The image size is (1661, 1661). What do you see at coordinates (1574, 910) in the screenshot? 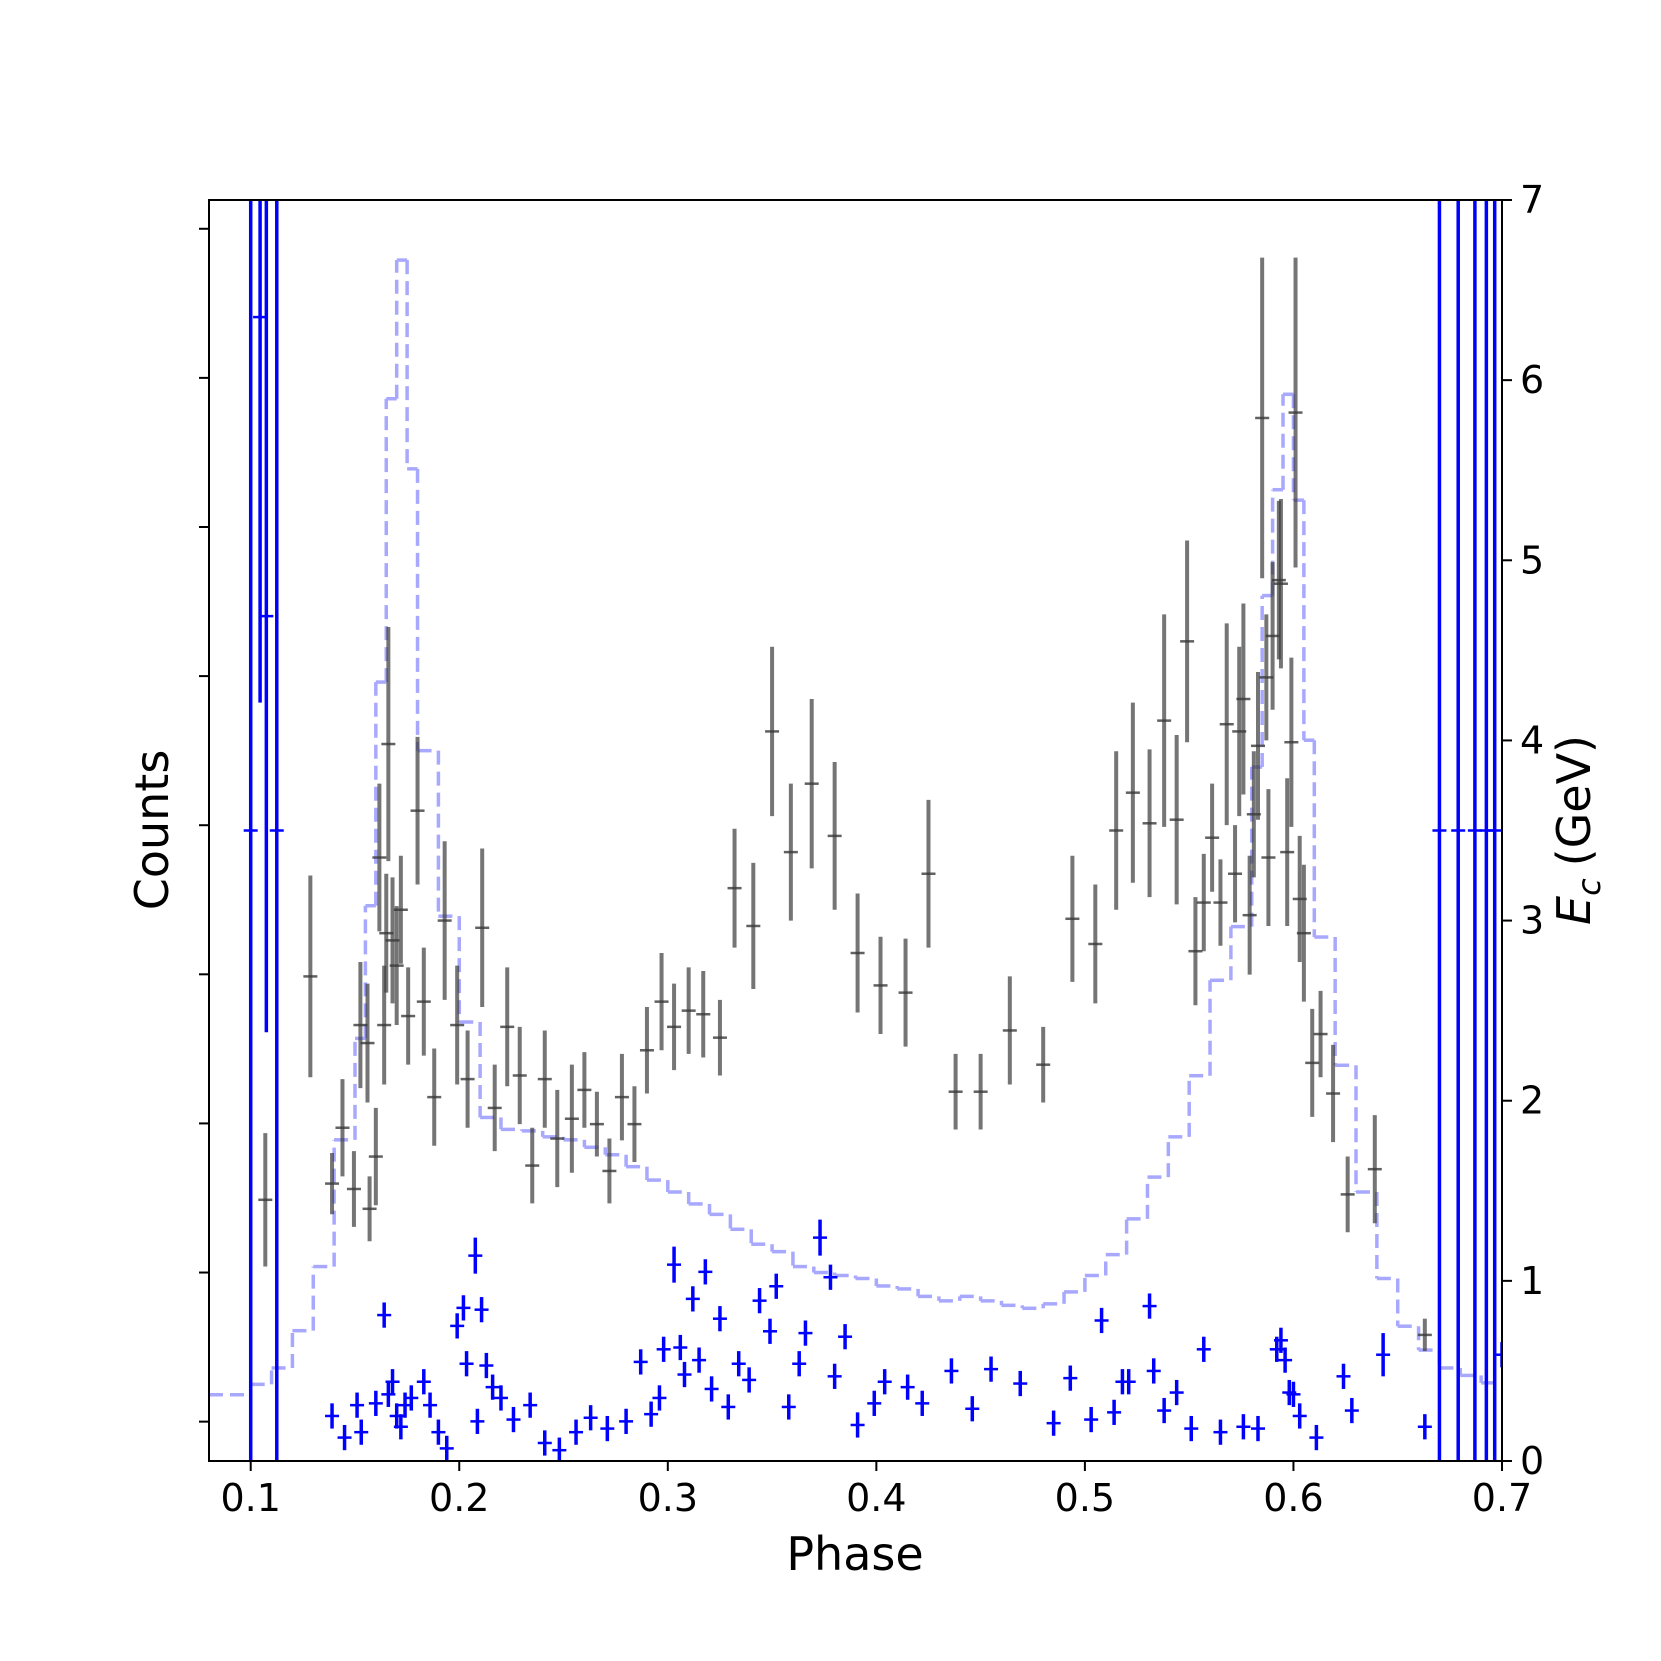
I see `y2-symbol: E` at bounding box center [1574, 910].